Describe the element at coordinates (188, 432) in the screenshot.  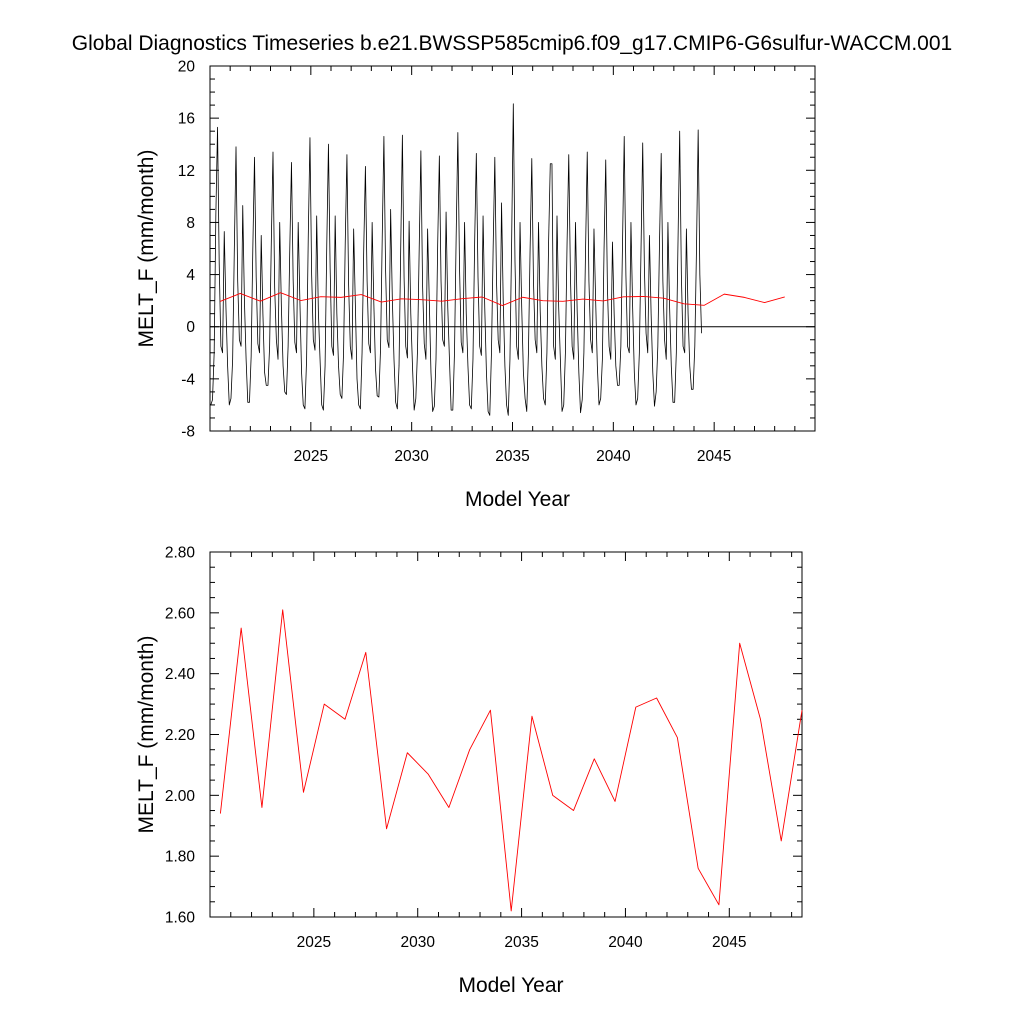
I see `y-tick-label: -8` at that location.